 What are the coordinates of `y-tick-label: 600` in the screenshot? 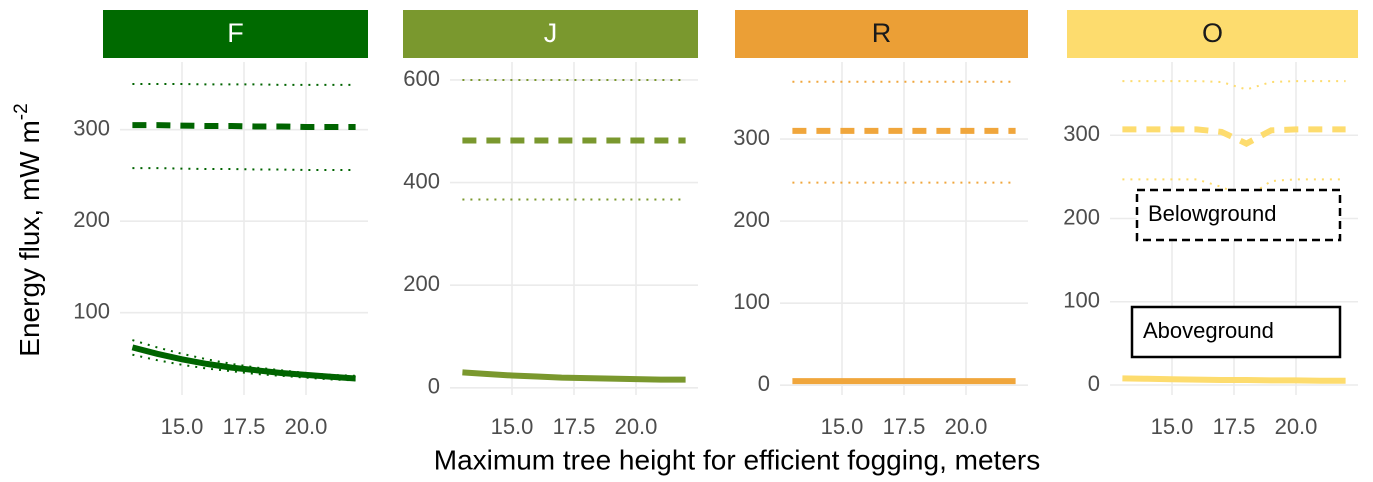 It's located at (421, 78).